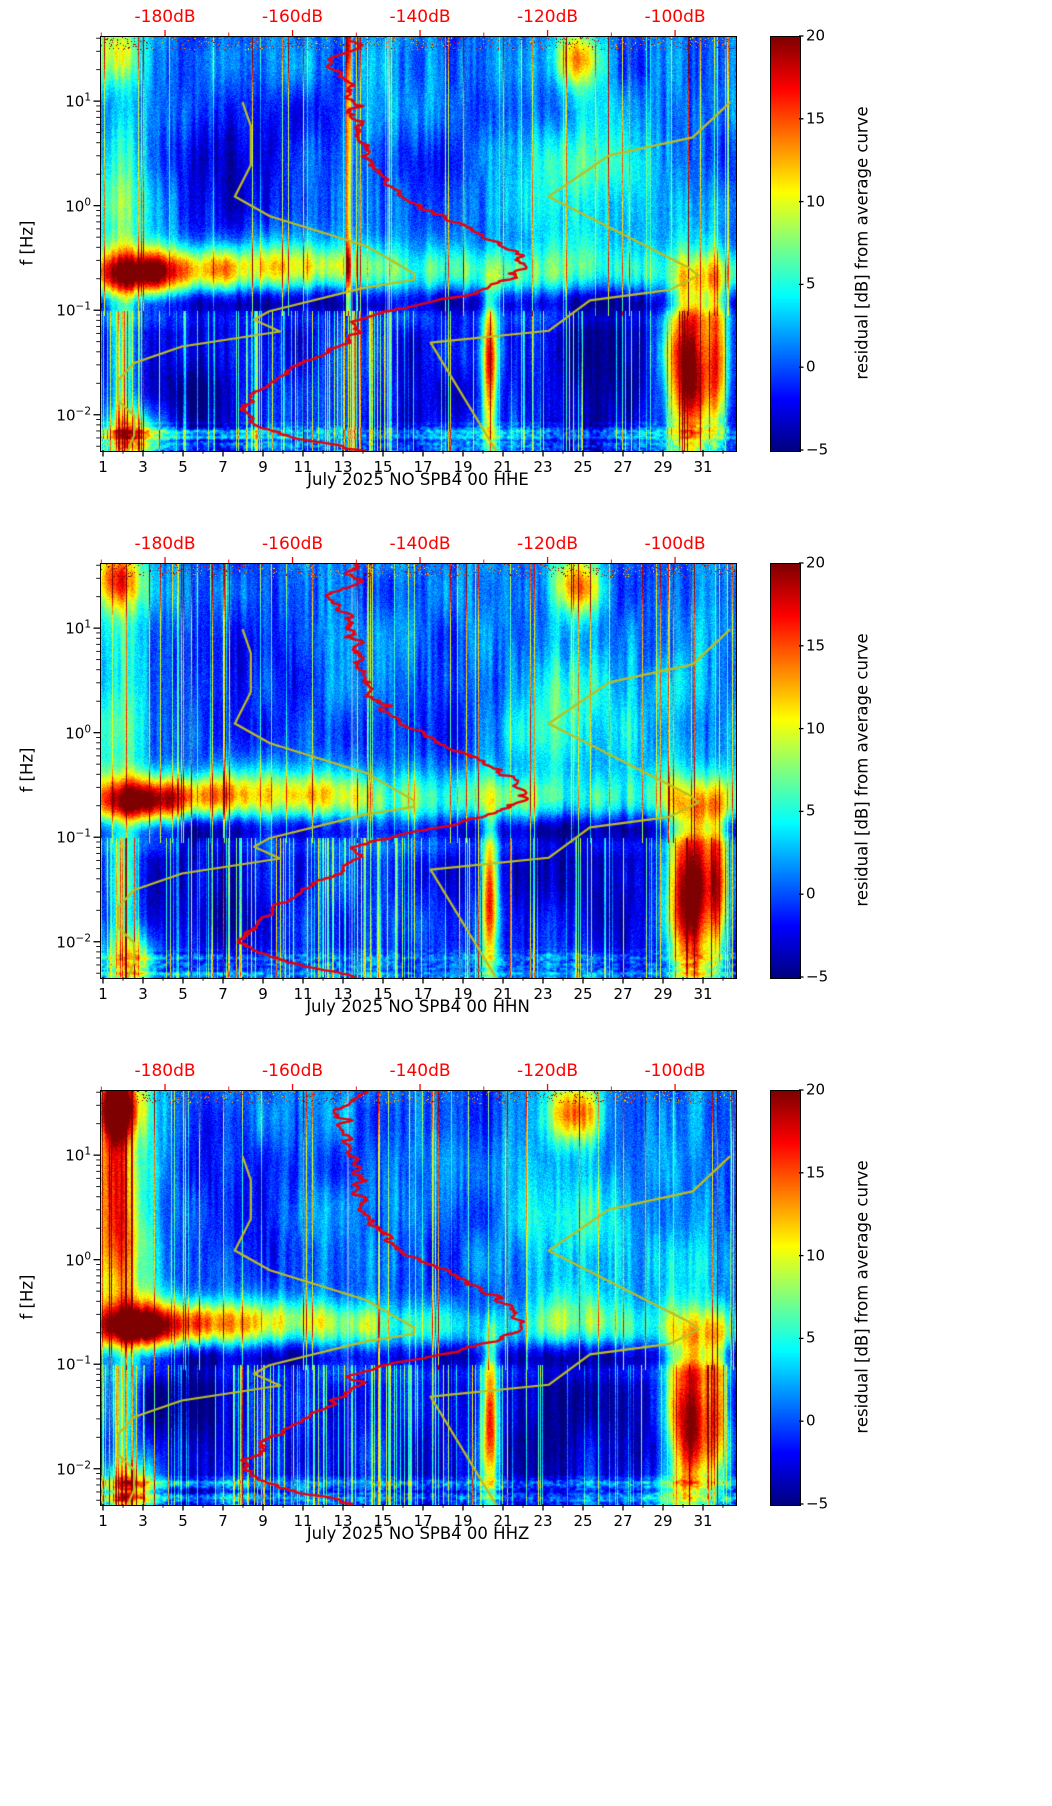  What do you see at coordinates (418, 1006) in the screenshot?
I see `x-axis-title: July 2025 NO SPB4 00 HHN` at bounding box center [418, 1006].